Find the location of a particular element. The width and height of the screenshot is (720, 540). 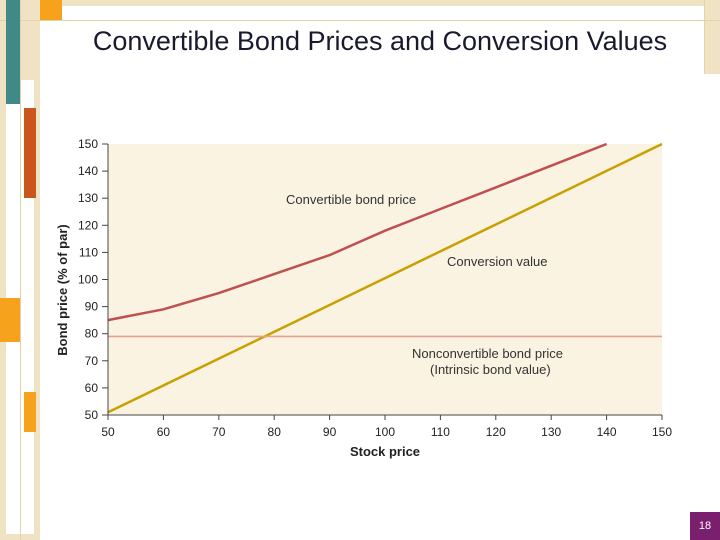

x-tick-label: 60 is located at coordinates (164, 432).